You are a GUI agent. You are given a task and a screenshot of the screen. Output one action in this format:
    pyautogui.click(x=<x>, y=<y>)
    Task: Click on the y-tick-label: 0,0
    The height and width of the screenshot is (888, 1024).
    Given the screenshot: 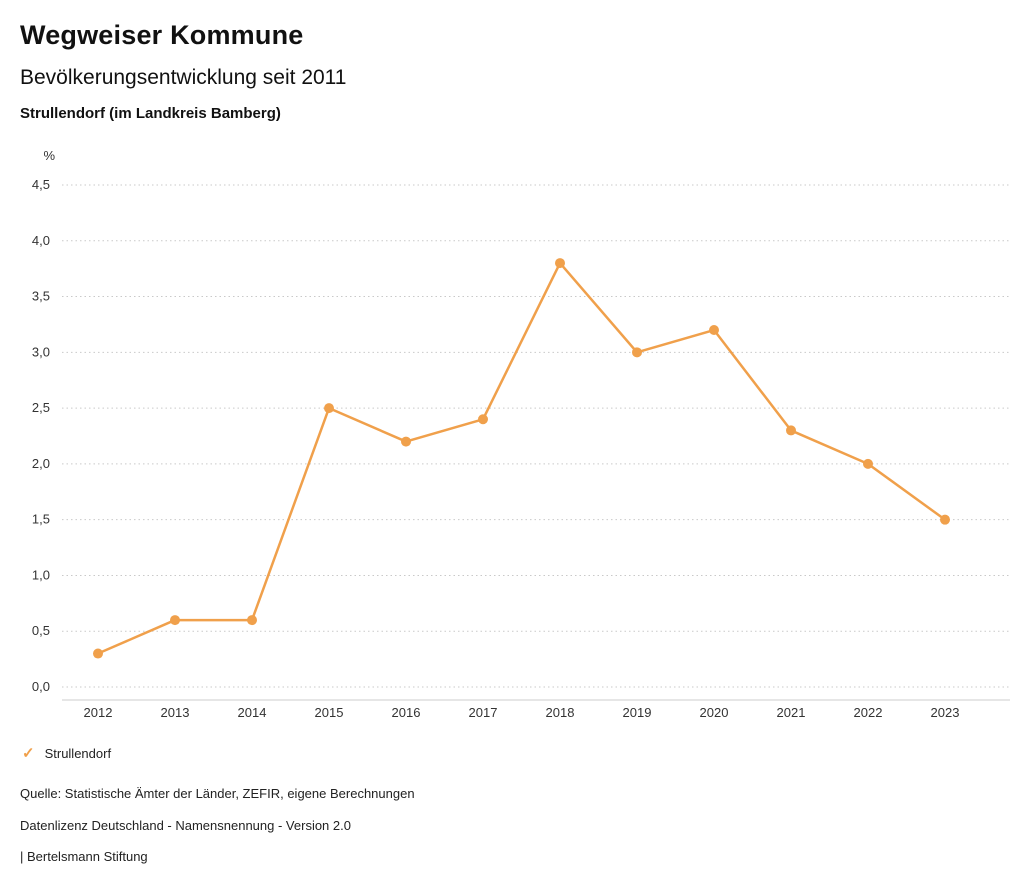 What is the action you would take?
    pyautogui.click(x=41, y=686)
    